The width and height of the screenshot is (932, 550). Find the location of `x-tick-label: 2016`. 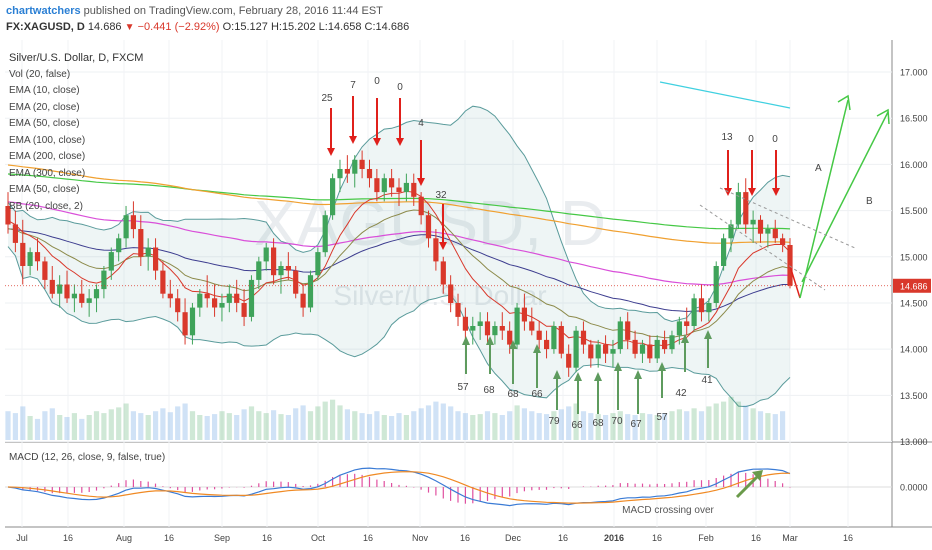

x-tick-label: 2016 is located at coordinates (614, 538).